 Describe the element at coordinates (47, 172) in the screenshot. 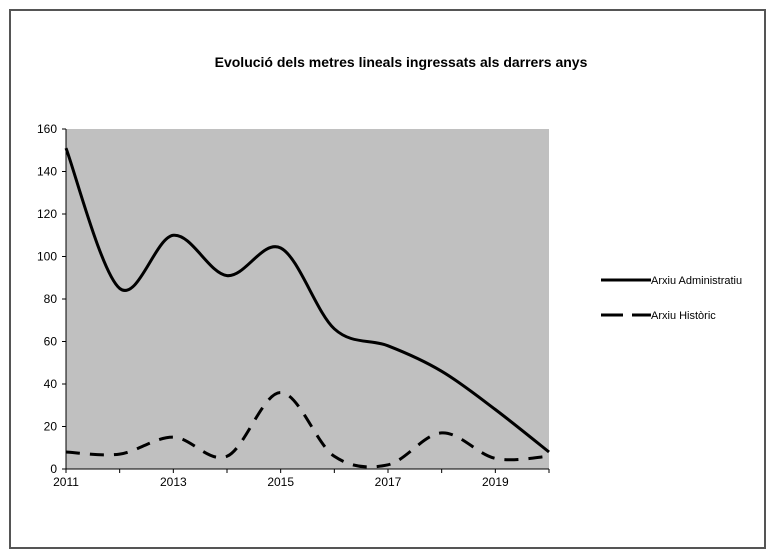

I see `y-tick-label: 140` at that location.